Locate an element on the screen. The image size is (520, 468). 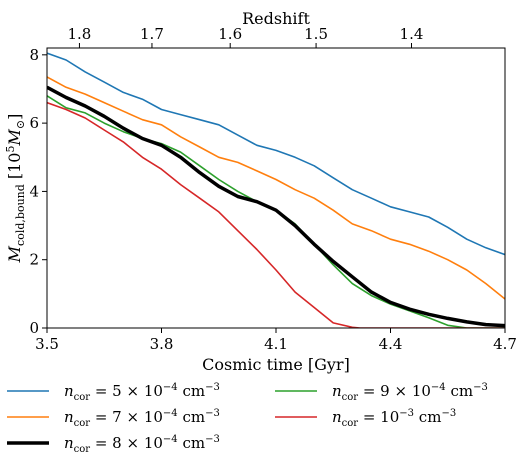
top-tick-label: 1.5 is located at coordinates (316, 34).